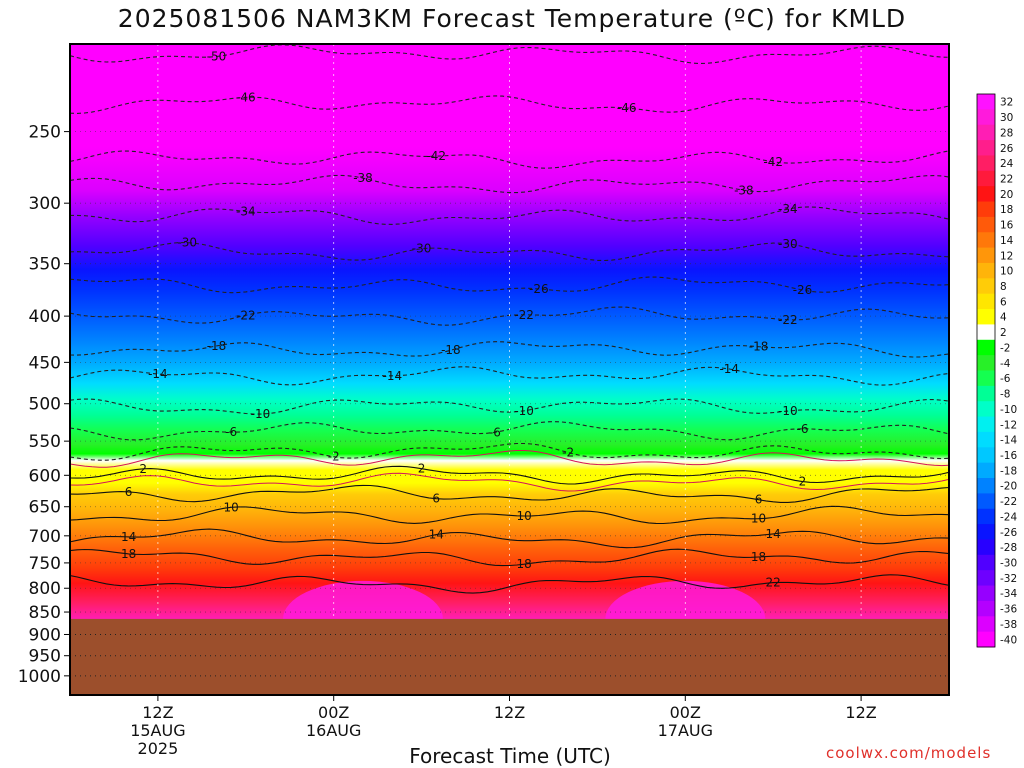 Image resolution: width=1024 pixels, height=768 pixels. I want to click on colorbar-label: 12, so click(1006, 256).